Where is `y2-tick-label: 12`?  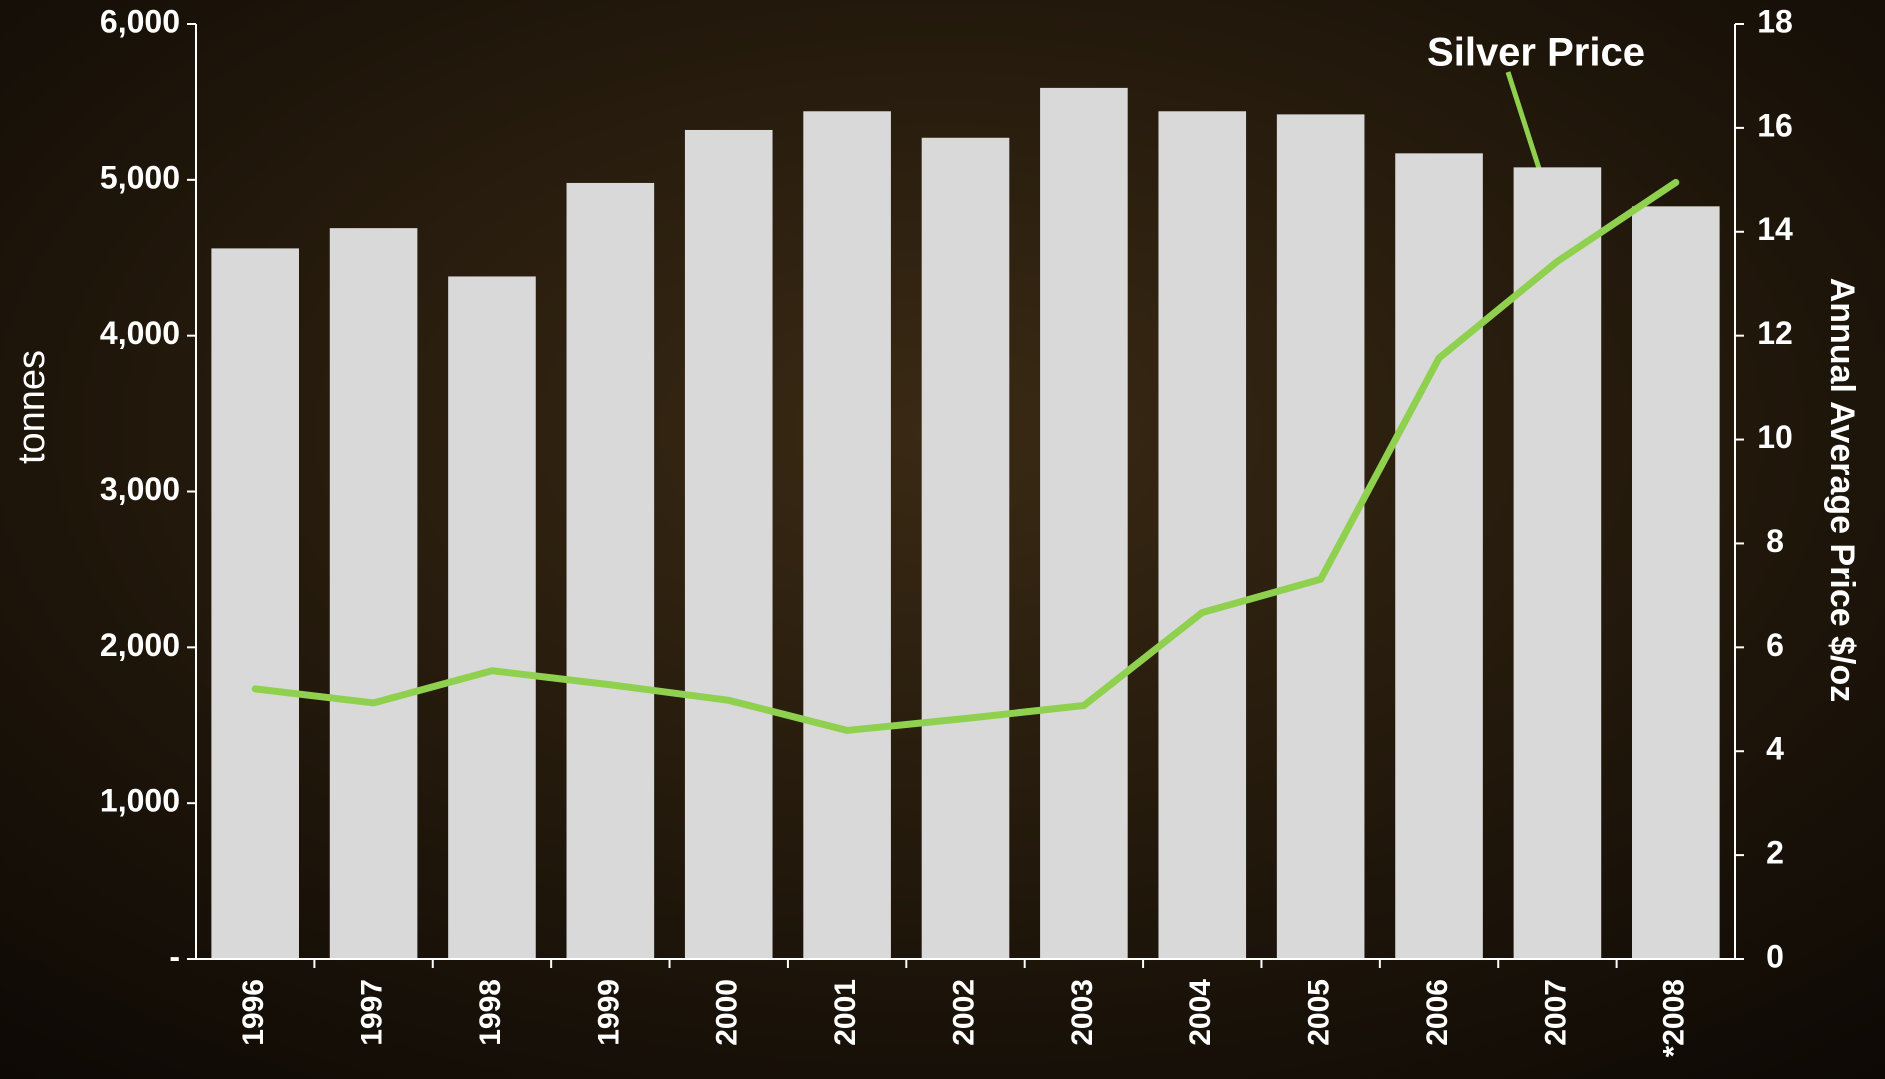 y2-tick-label: 12 is located at coordinates (1775, 333).